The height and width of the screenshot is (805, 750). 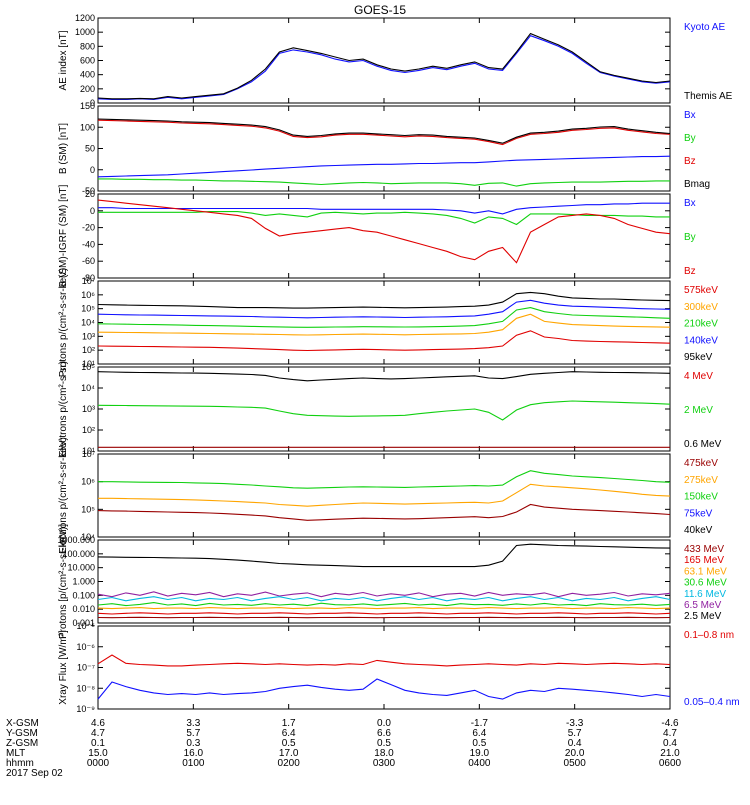 I want to click on y-axis-label: B (SM) [nT], so click(x=63, y=148).